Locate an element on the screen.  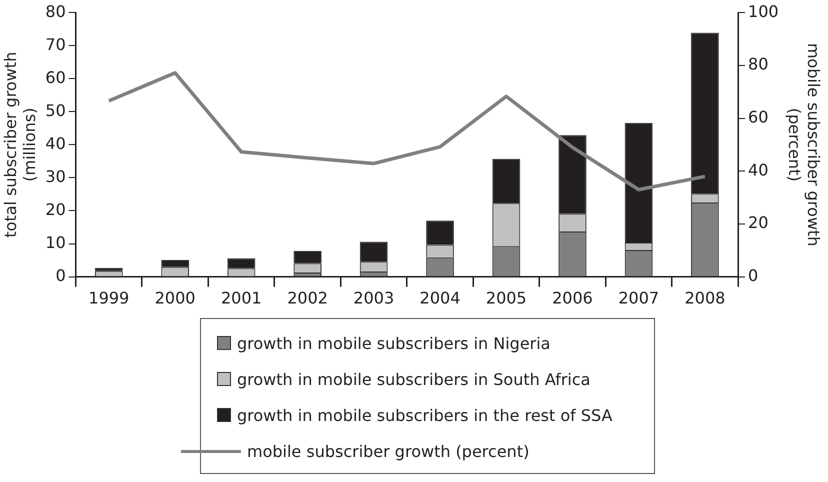
legend-label: mobile subscriber growth (percent) is located at coordinates (388, 451).